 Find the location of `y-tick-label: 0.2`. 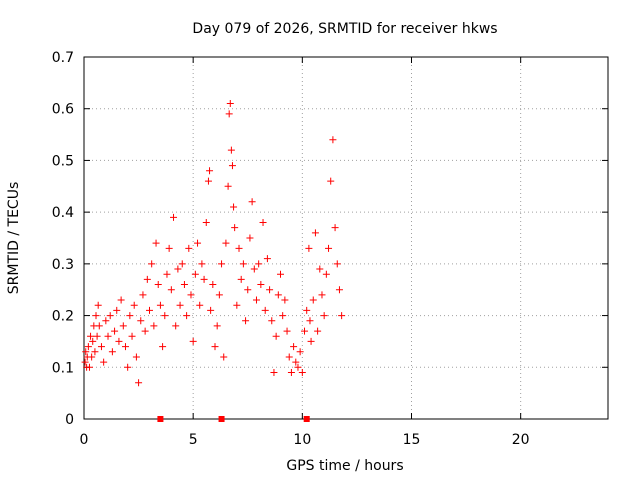

y-tick-label: 0.2 is located at coordinates (63, 317).